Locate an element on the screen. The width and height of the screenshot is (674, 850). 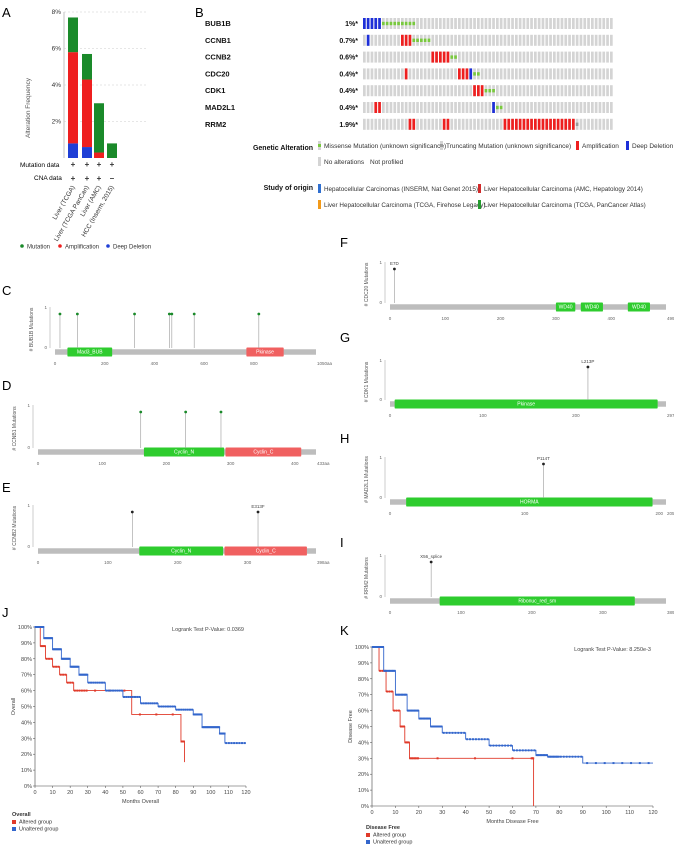
legend-amplification-label: Amplification is located at coordinates (600, 146).